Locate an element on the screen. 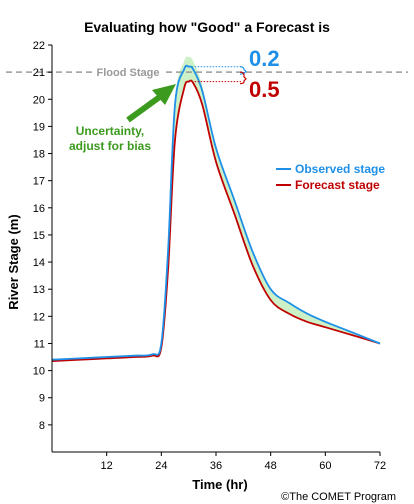 This screenshot has height=504, width=414. y-tick-label: 14 is located at coordinates (39, 263).